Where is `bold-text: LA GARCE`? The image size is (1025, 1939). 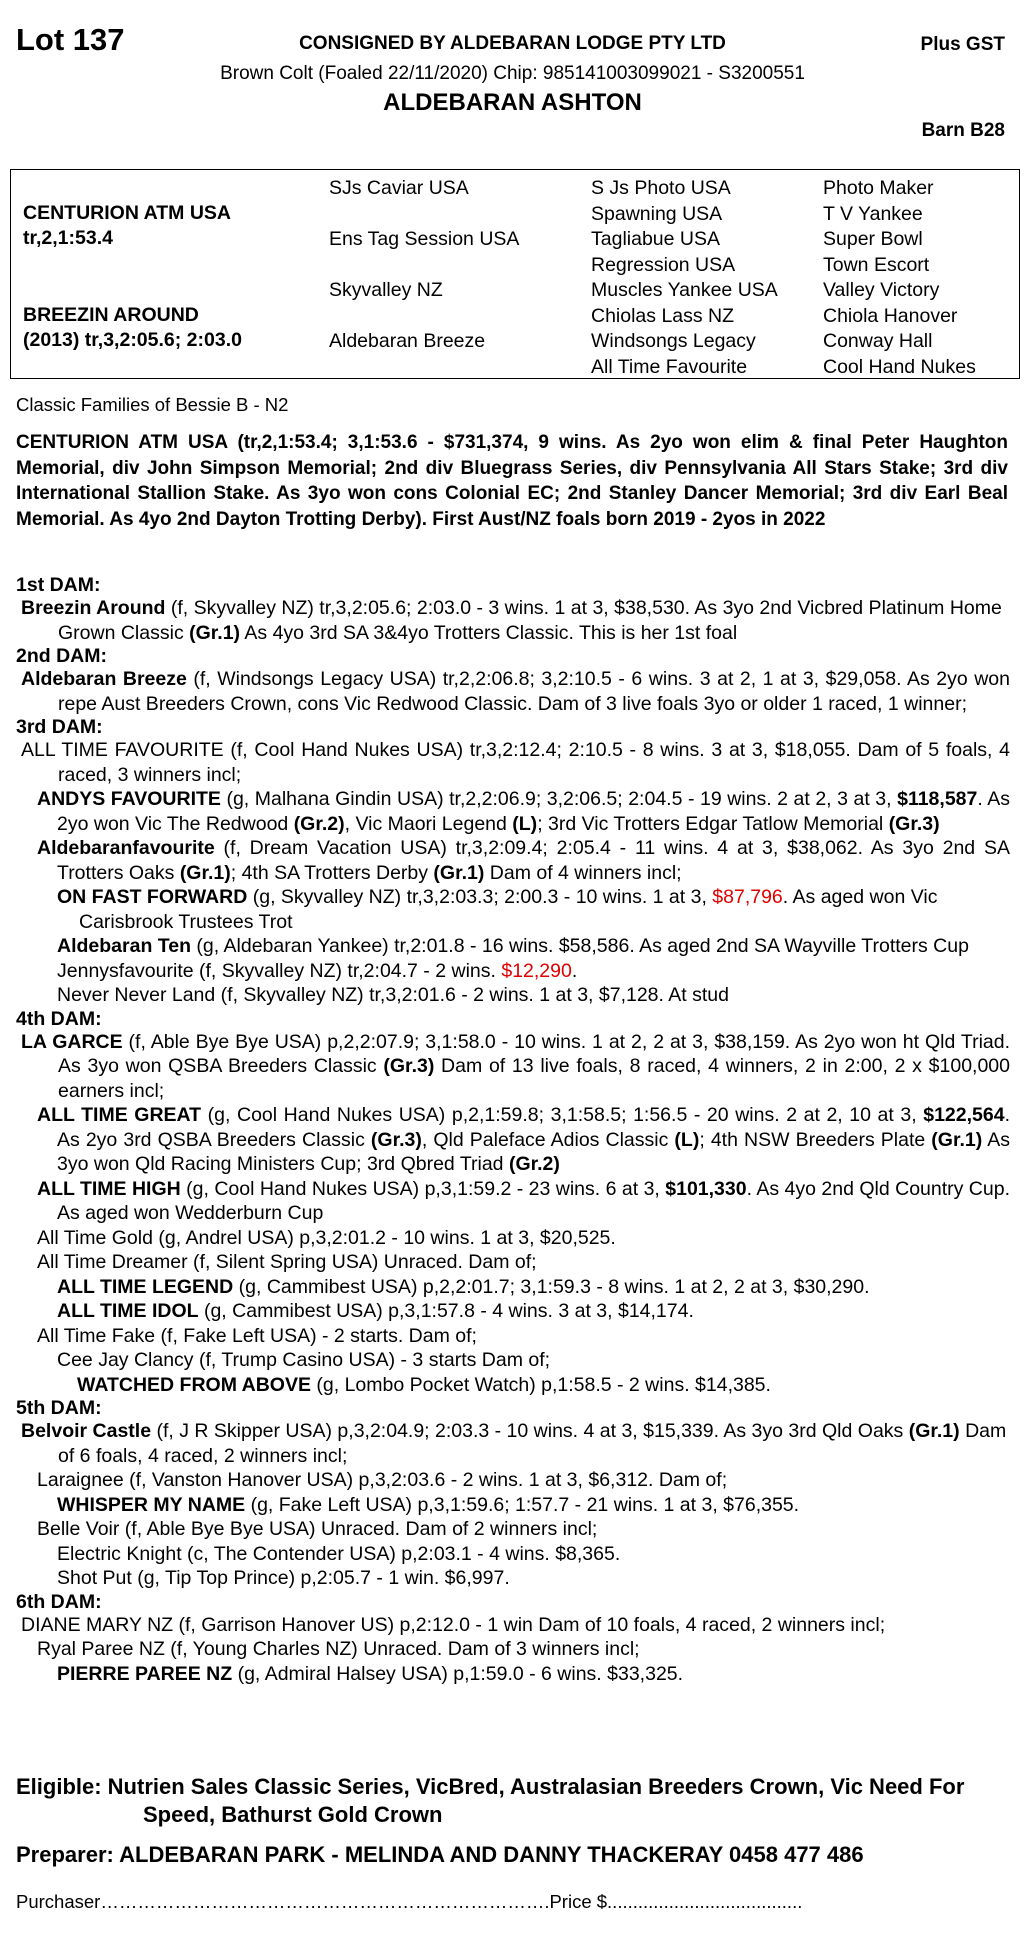 bold-text: LA GARCE is located at coordinates (72, 1041).